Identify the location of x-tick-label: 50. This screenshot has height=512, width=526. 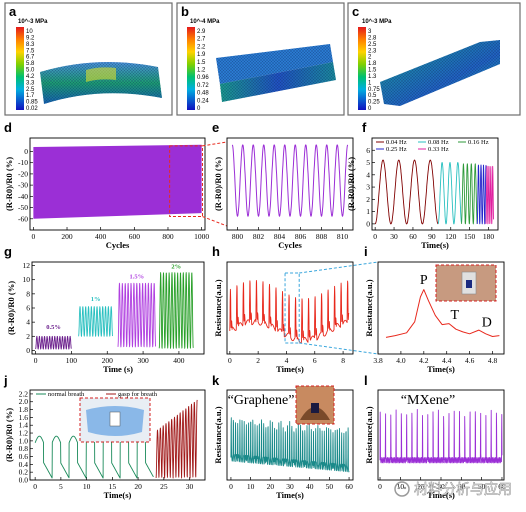
(330, 486).